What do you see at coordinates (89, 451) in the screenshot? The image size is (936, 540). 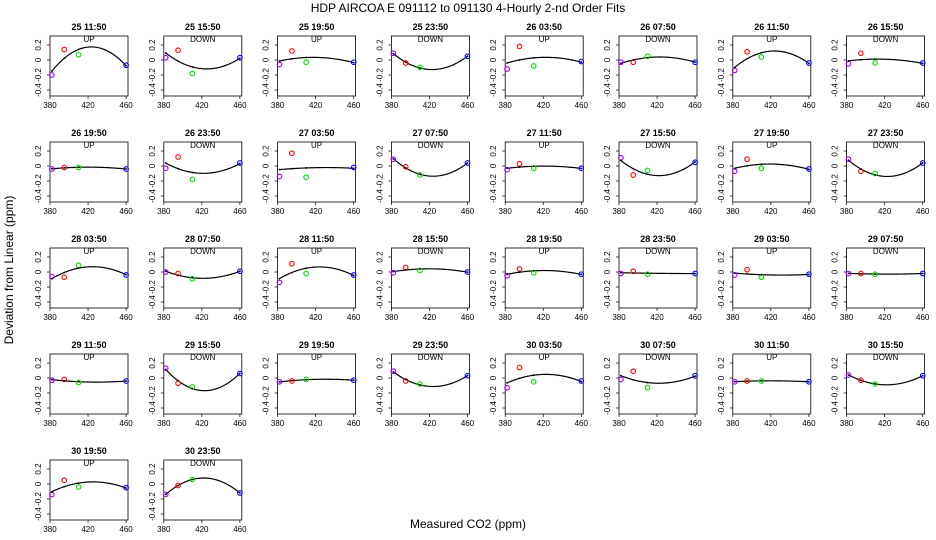 I see `panel-title: 30 19:50` at bounding box center [89, 451].